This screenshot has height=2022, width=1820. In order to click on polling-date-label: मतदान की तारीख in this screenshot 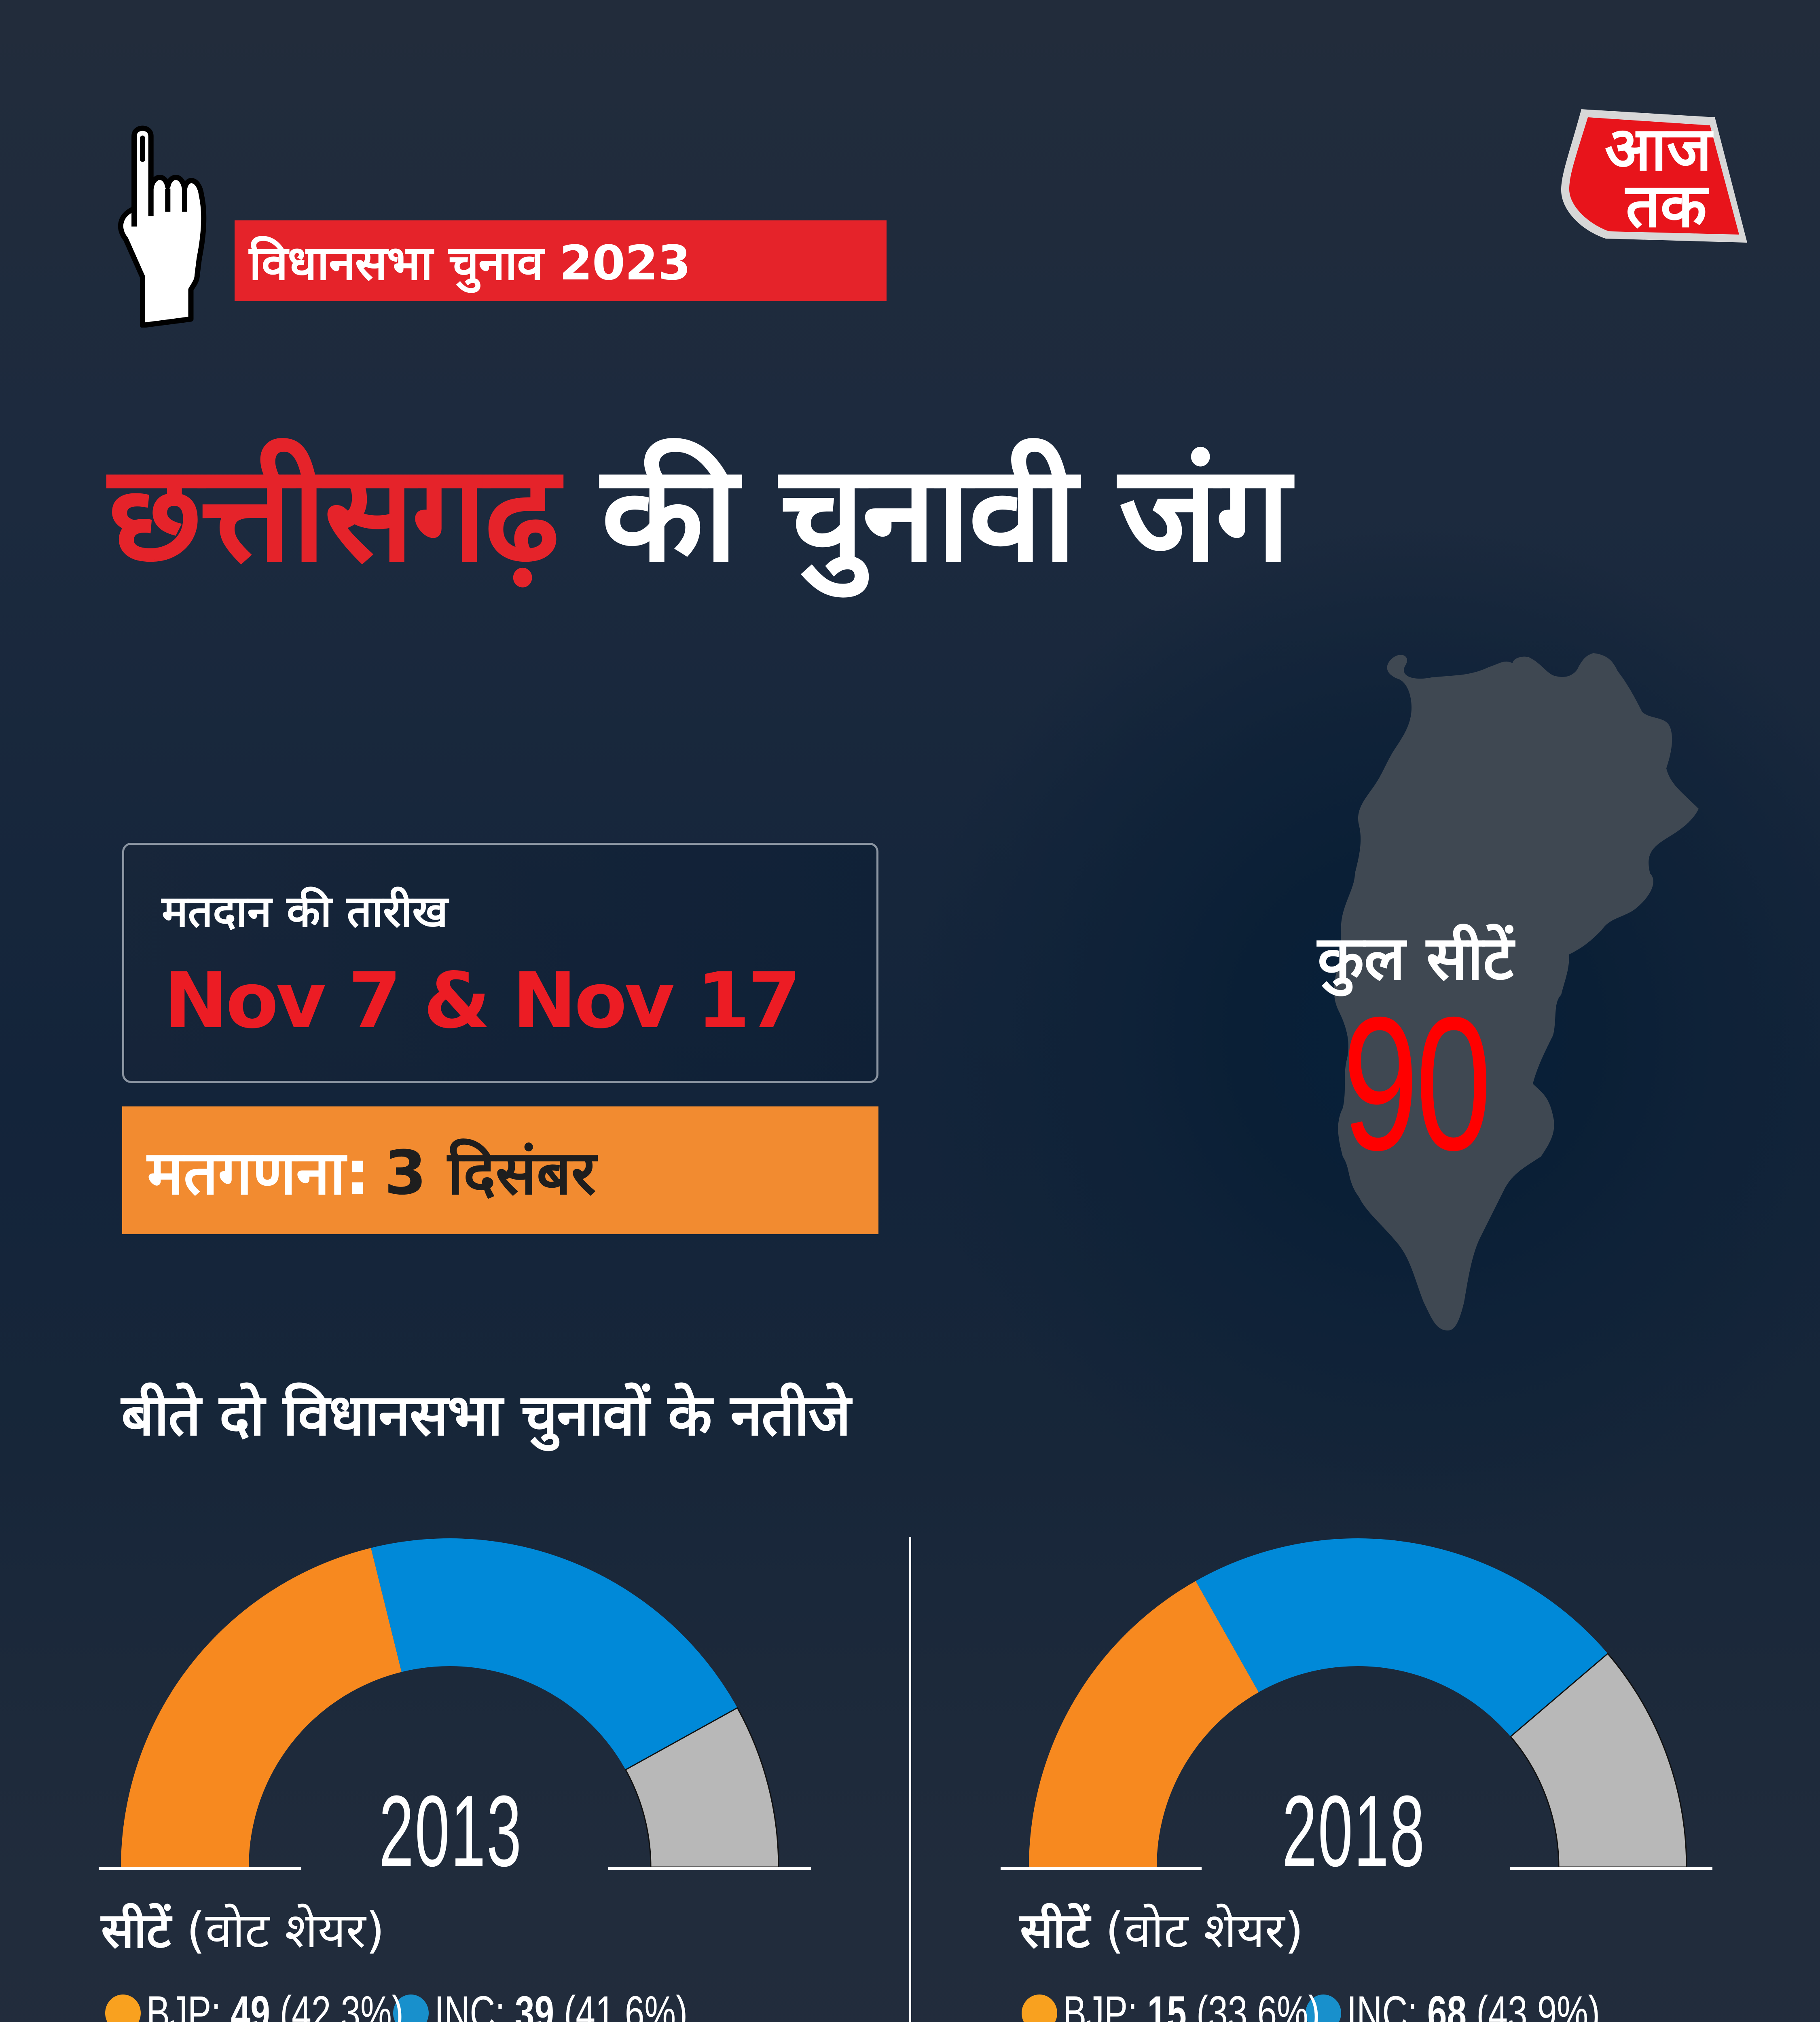, I will do `click(305, 911)`.